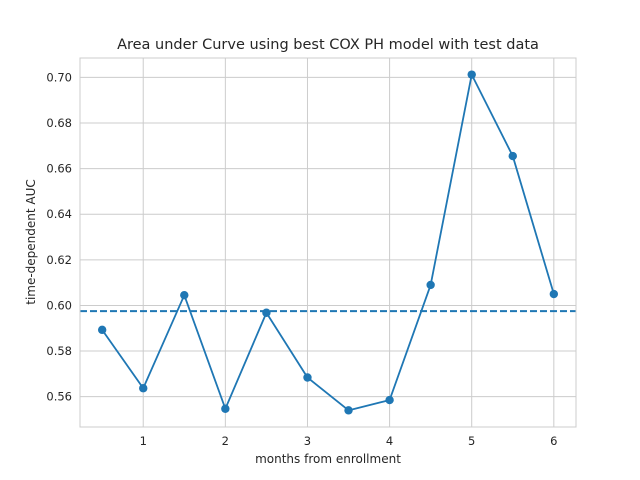 The height and width of the screenshot is (480, 640). Describe the element at coordinates (553, 441) in the screenshot. I see `x-tick-label: 6` at that location.